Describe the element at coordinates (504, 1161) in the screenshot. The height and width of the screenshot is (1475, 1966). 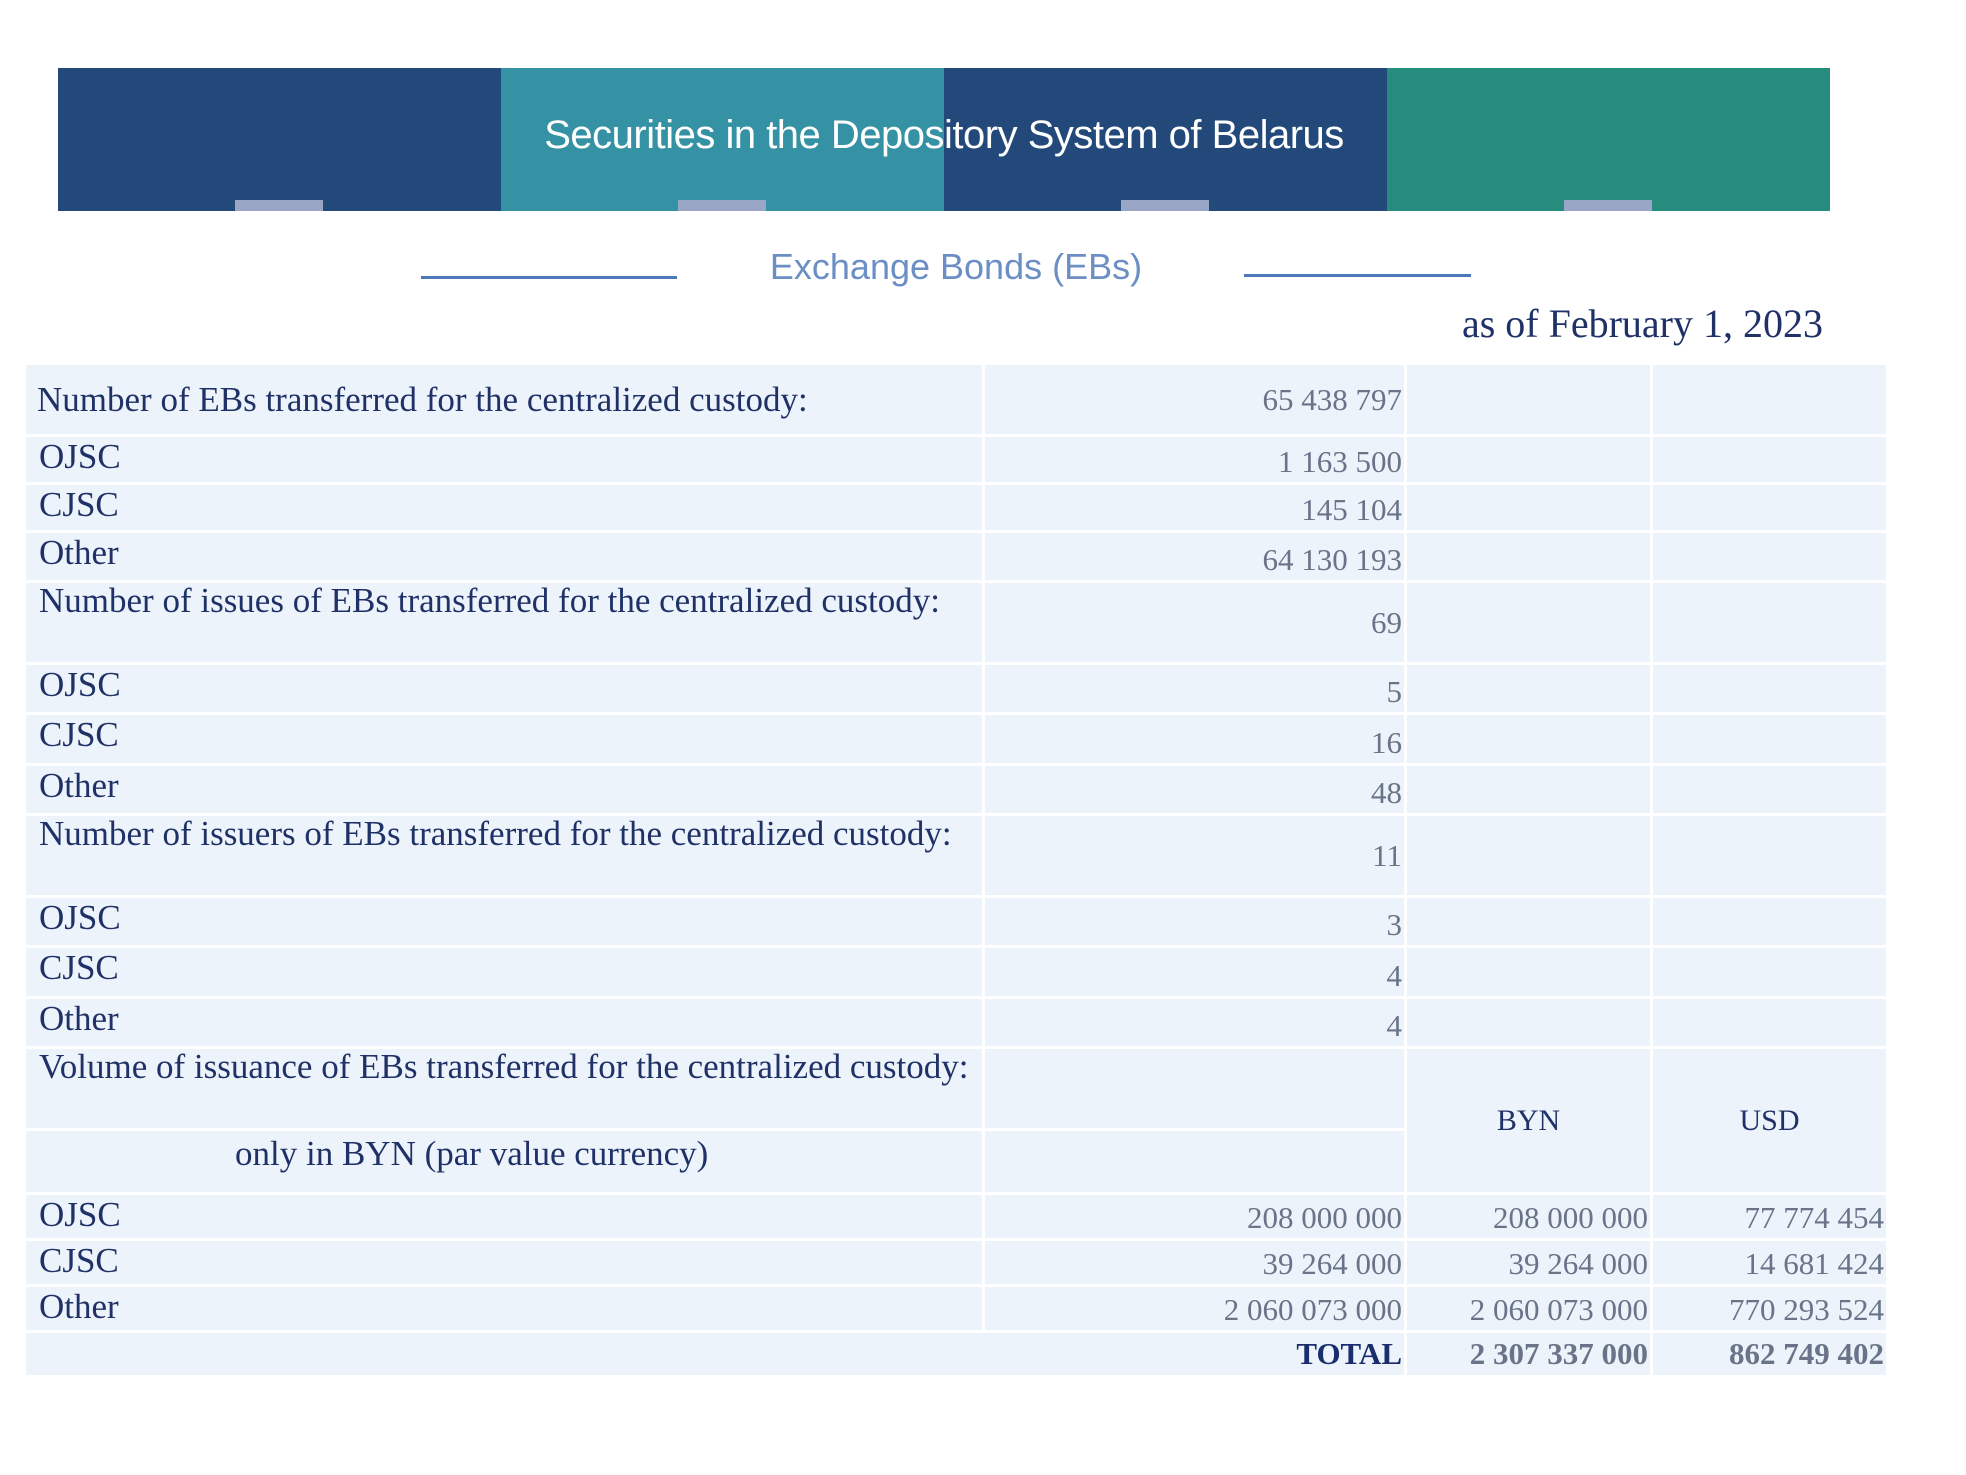
I see `volume-sublabel: only in BYN (par value currency)` at that location.